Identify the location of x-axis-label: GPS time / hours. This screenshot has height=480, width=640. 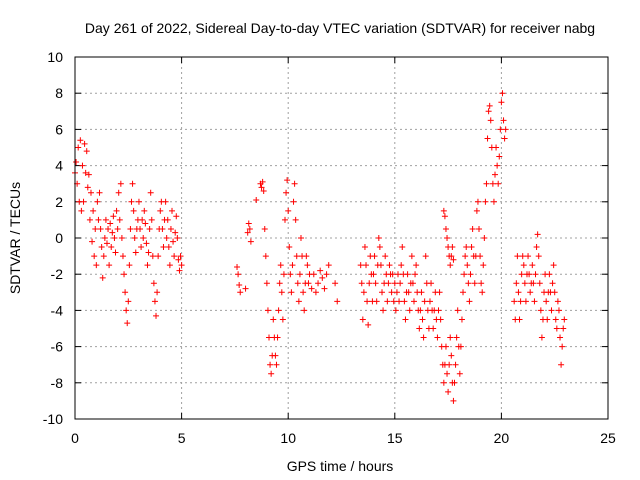
(340, 466).